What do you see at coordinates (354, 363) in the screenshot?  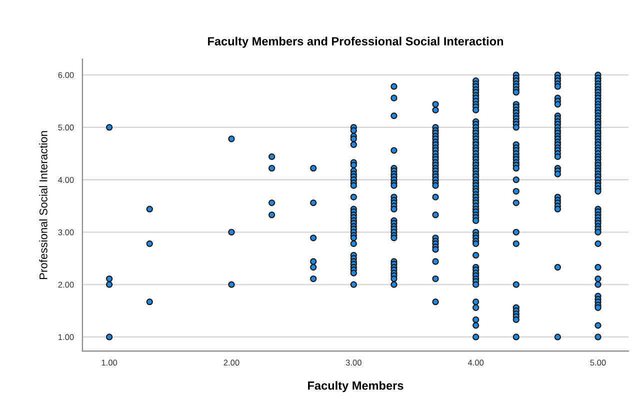 I see `x-tick-label: 3.00` at bounding box center [354, 363].